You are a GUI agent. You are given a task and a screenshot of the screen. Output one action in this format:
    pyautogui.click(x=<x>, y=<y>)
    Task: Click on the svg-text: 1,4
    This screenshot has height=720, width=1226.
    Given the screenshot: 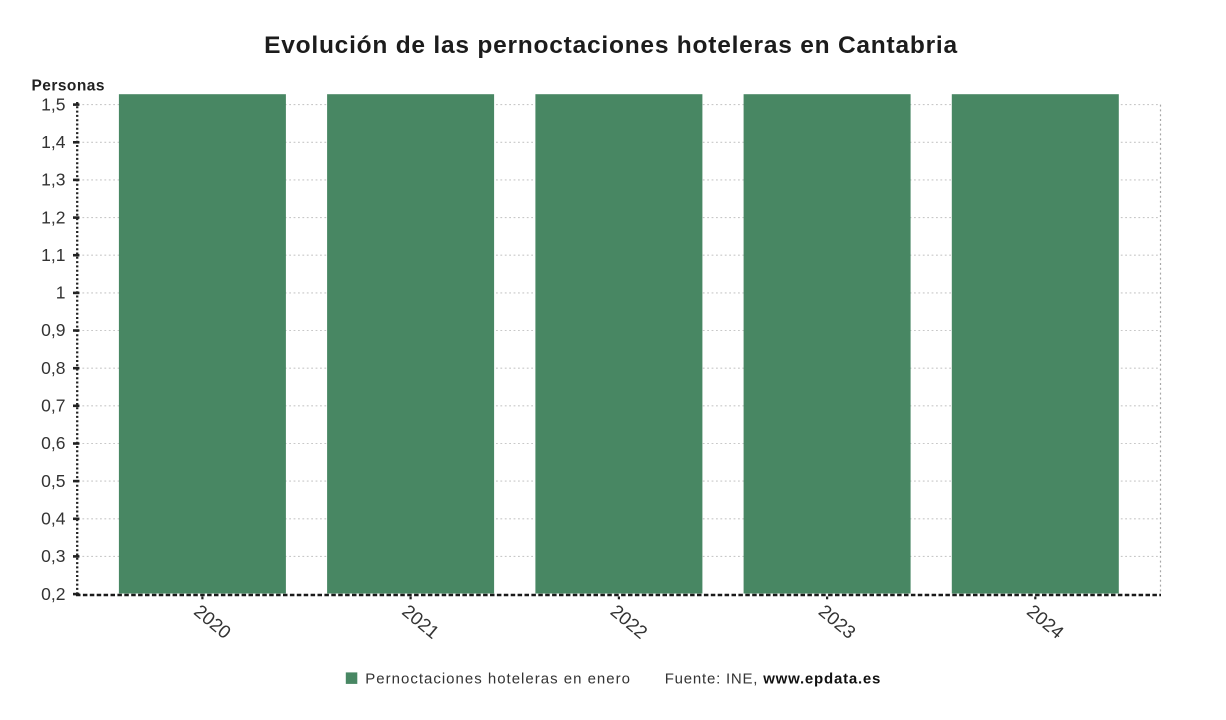 What is the action you would take?
    pyautogui.click(x=53, y=142)
    